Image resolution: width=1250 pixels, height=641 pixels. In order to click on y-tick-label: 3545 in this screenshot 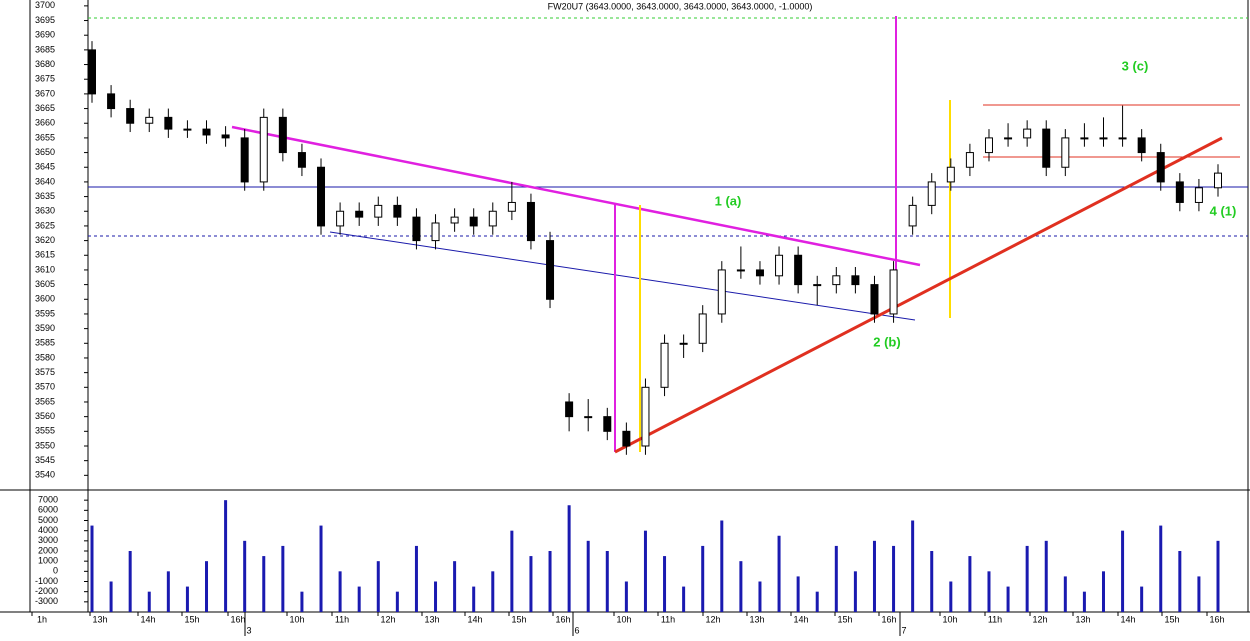, I will do `click(45, 460)`.